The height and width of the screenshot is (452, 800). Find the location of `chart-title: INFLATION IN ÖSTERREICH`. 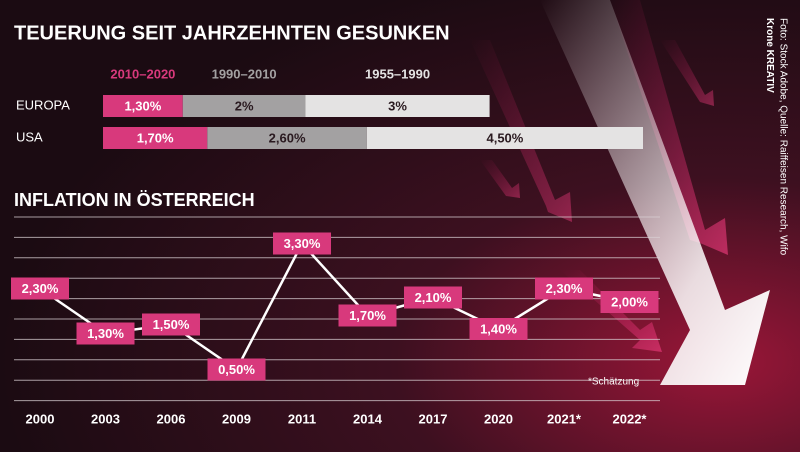

chart-title: INFLATION IN ÖSTERREICH is located at coordinates (134, 200).